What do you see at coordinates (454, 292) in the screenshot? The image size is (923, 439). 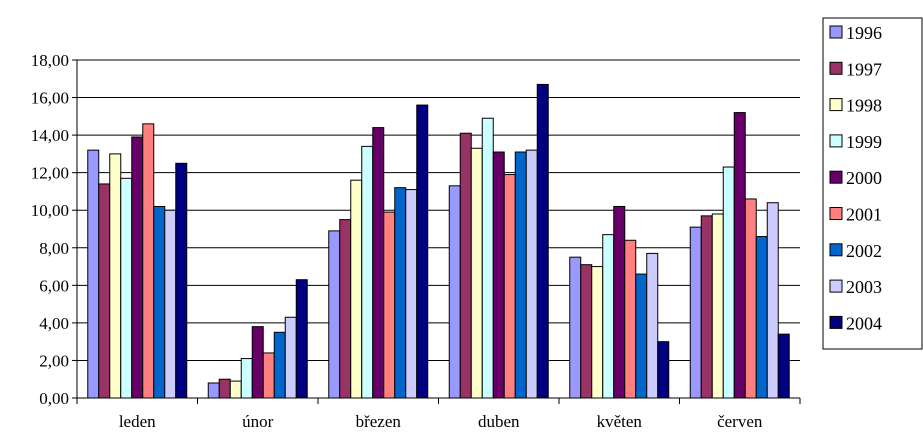 I see `bar-1996-duben` at bounding box center [454, 292].